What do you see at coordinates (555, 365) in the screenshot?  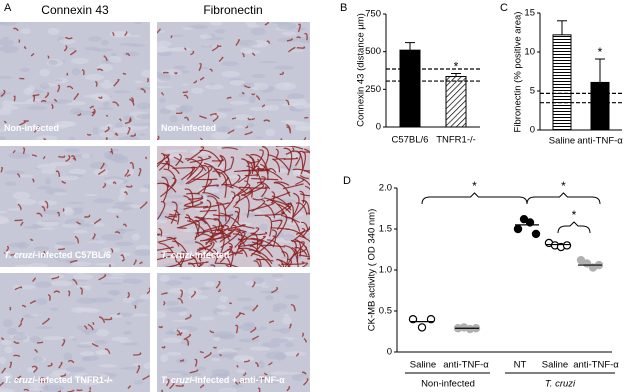 I see `x-tick-label: Saline` at bounding box center [555, 365].